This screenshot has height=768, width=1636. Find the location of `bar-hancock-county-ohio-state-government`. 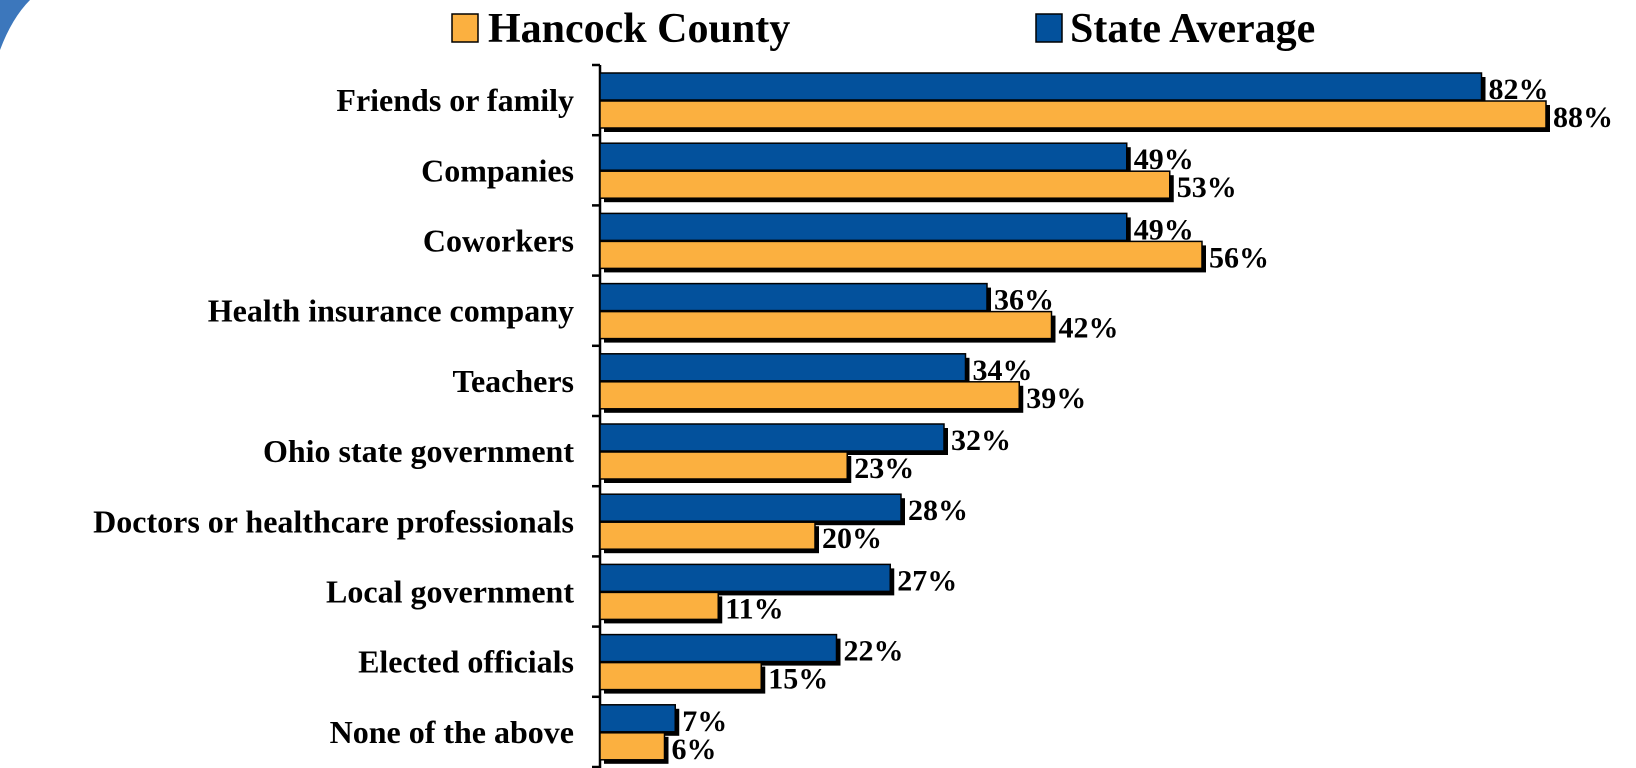

bar-hancock-county-ohio-state-government is located at coordinates (723, 465).